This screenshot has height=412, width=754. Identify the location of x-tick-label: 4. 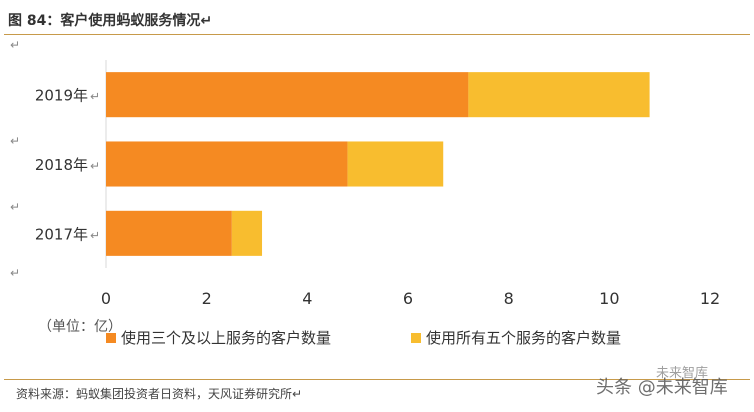
(307, 298).